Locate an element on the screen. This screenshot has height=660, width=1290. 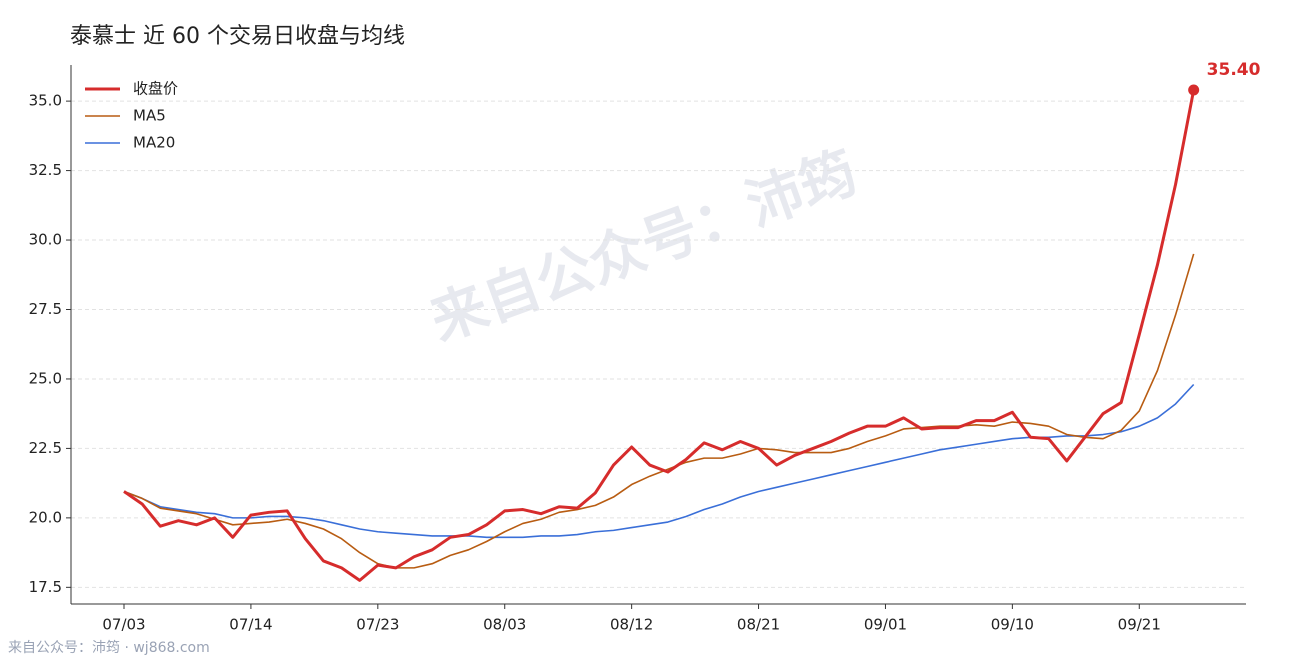
y-tick-label: 20.0 is located at coordinates (45, 517).